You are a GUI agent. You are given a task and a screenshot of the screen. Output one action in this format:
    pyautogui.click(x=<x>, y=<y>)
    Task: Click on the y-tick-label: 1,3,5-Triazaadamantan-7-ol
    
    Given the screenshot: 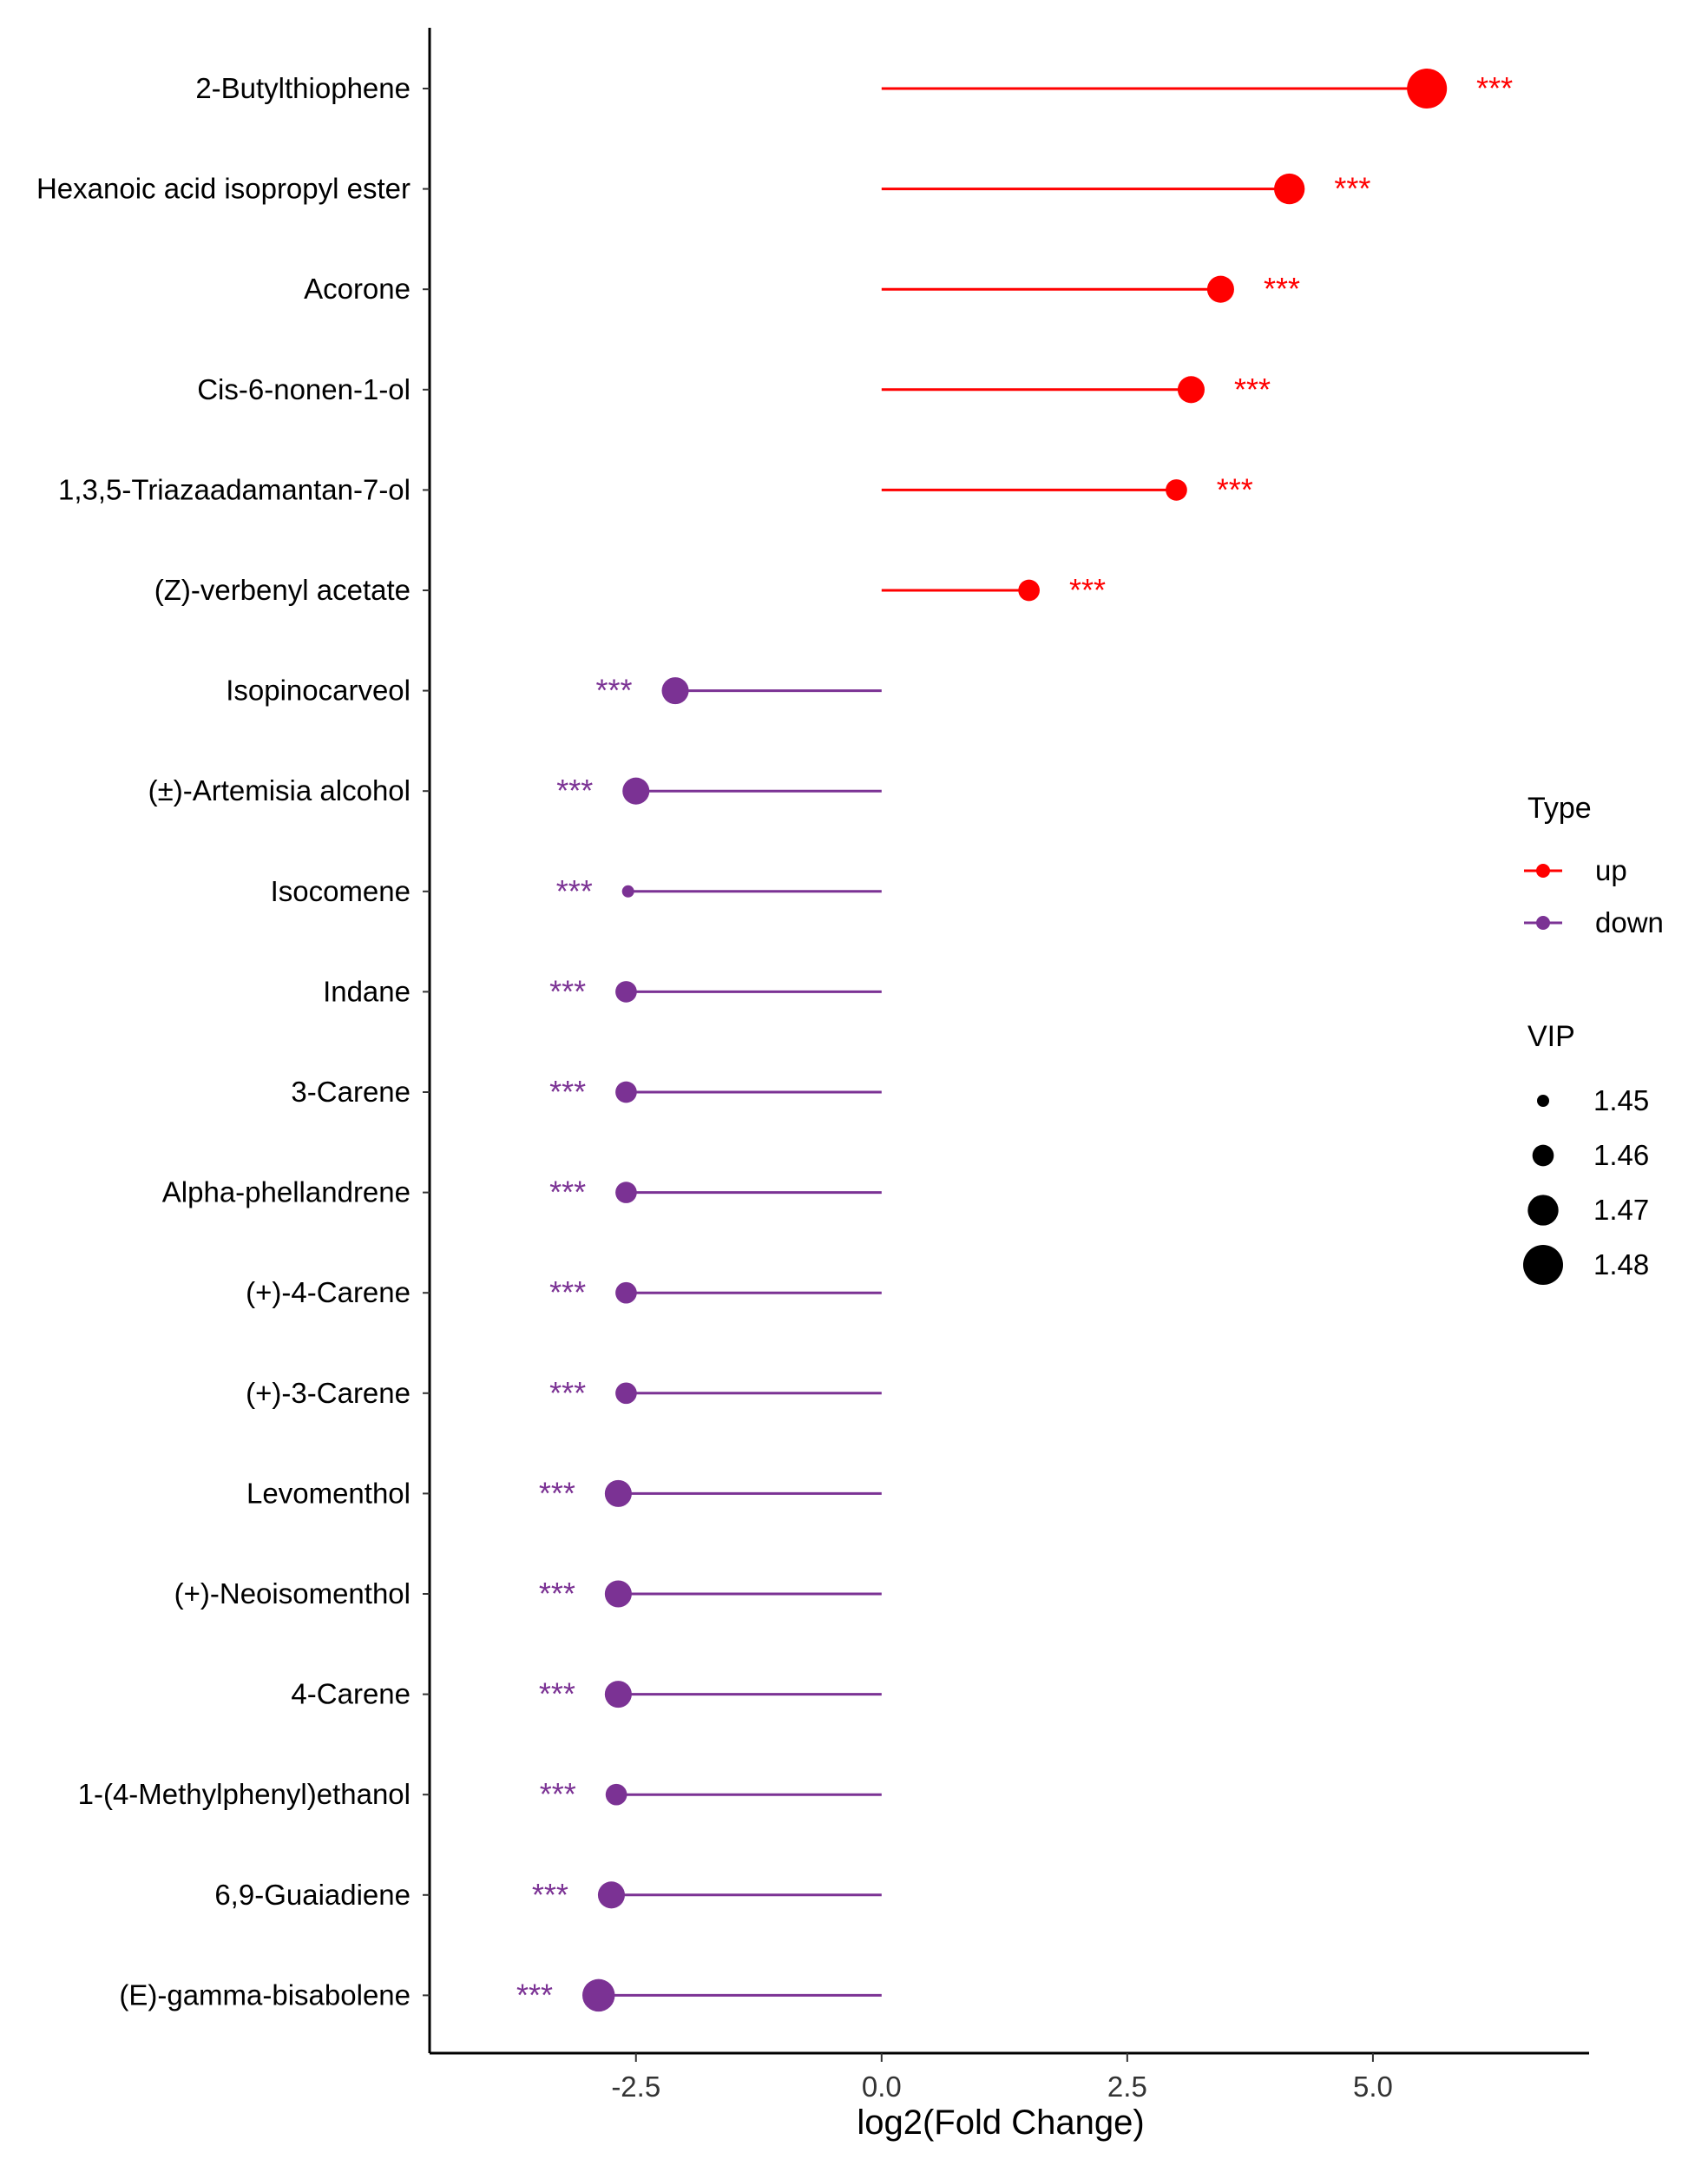 What is the action you would take?
    pyautogui.click(x=234, y=489)
    